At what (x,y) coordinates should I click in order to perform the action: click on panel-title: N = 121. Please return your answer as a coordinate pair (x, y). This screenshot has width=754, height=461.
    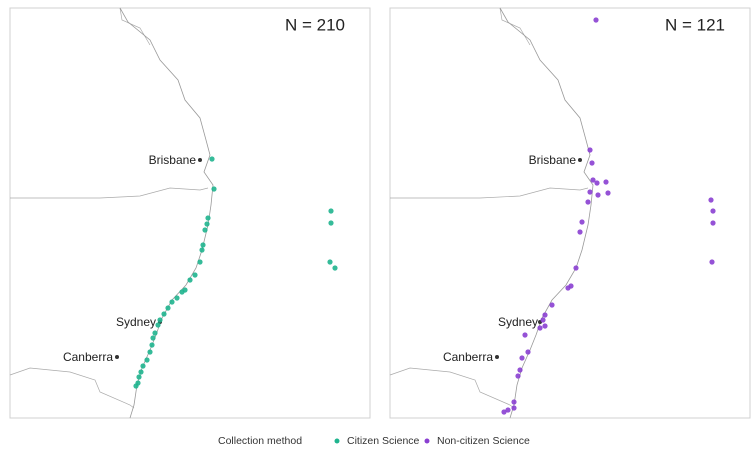
    Looking at the image, I should click on (695, 24).